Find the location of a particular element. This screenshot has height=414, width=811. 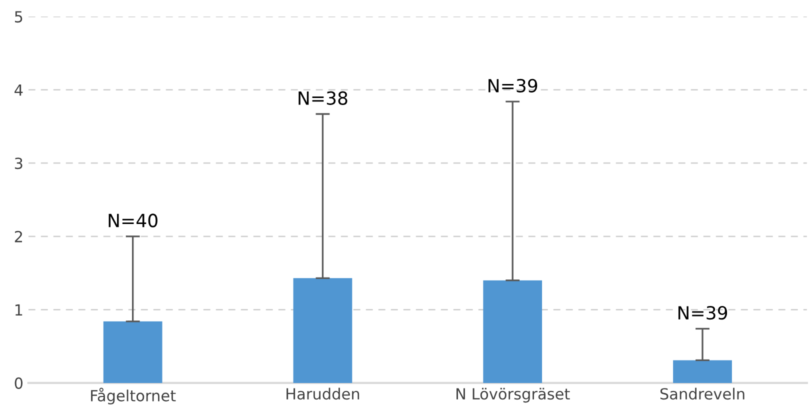

y-tick-label: 2 is located at coordinates (18, 236).